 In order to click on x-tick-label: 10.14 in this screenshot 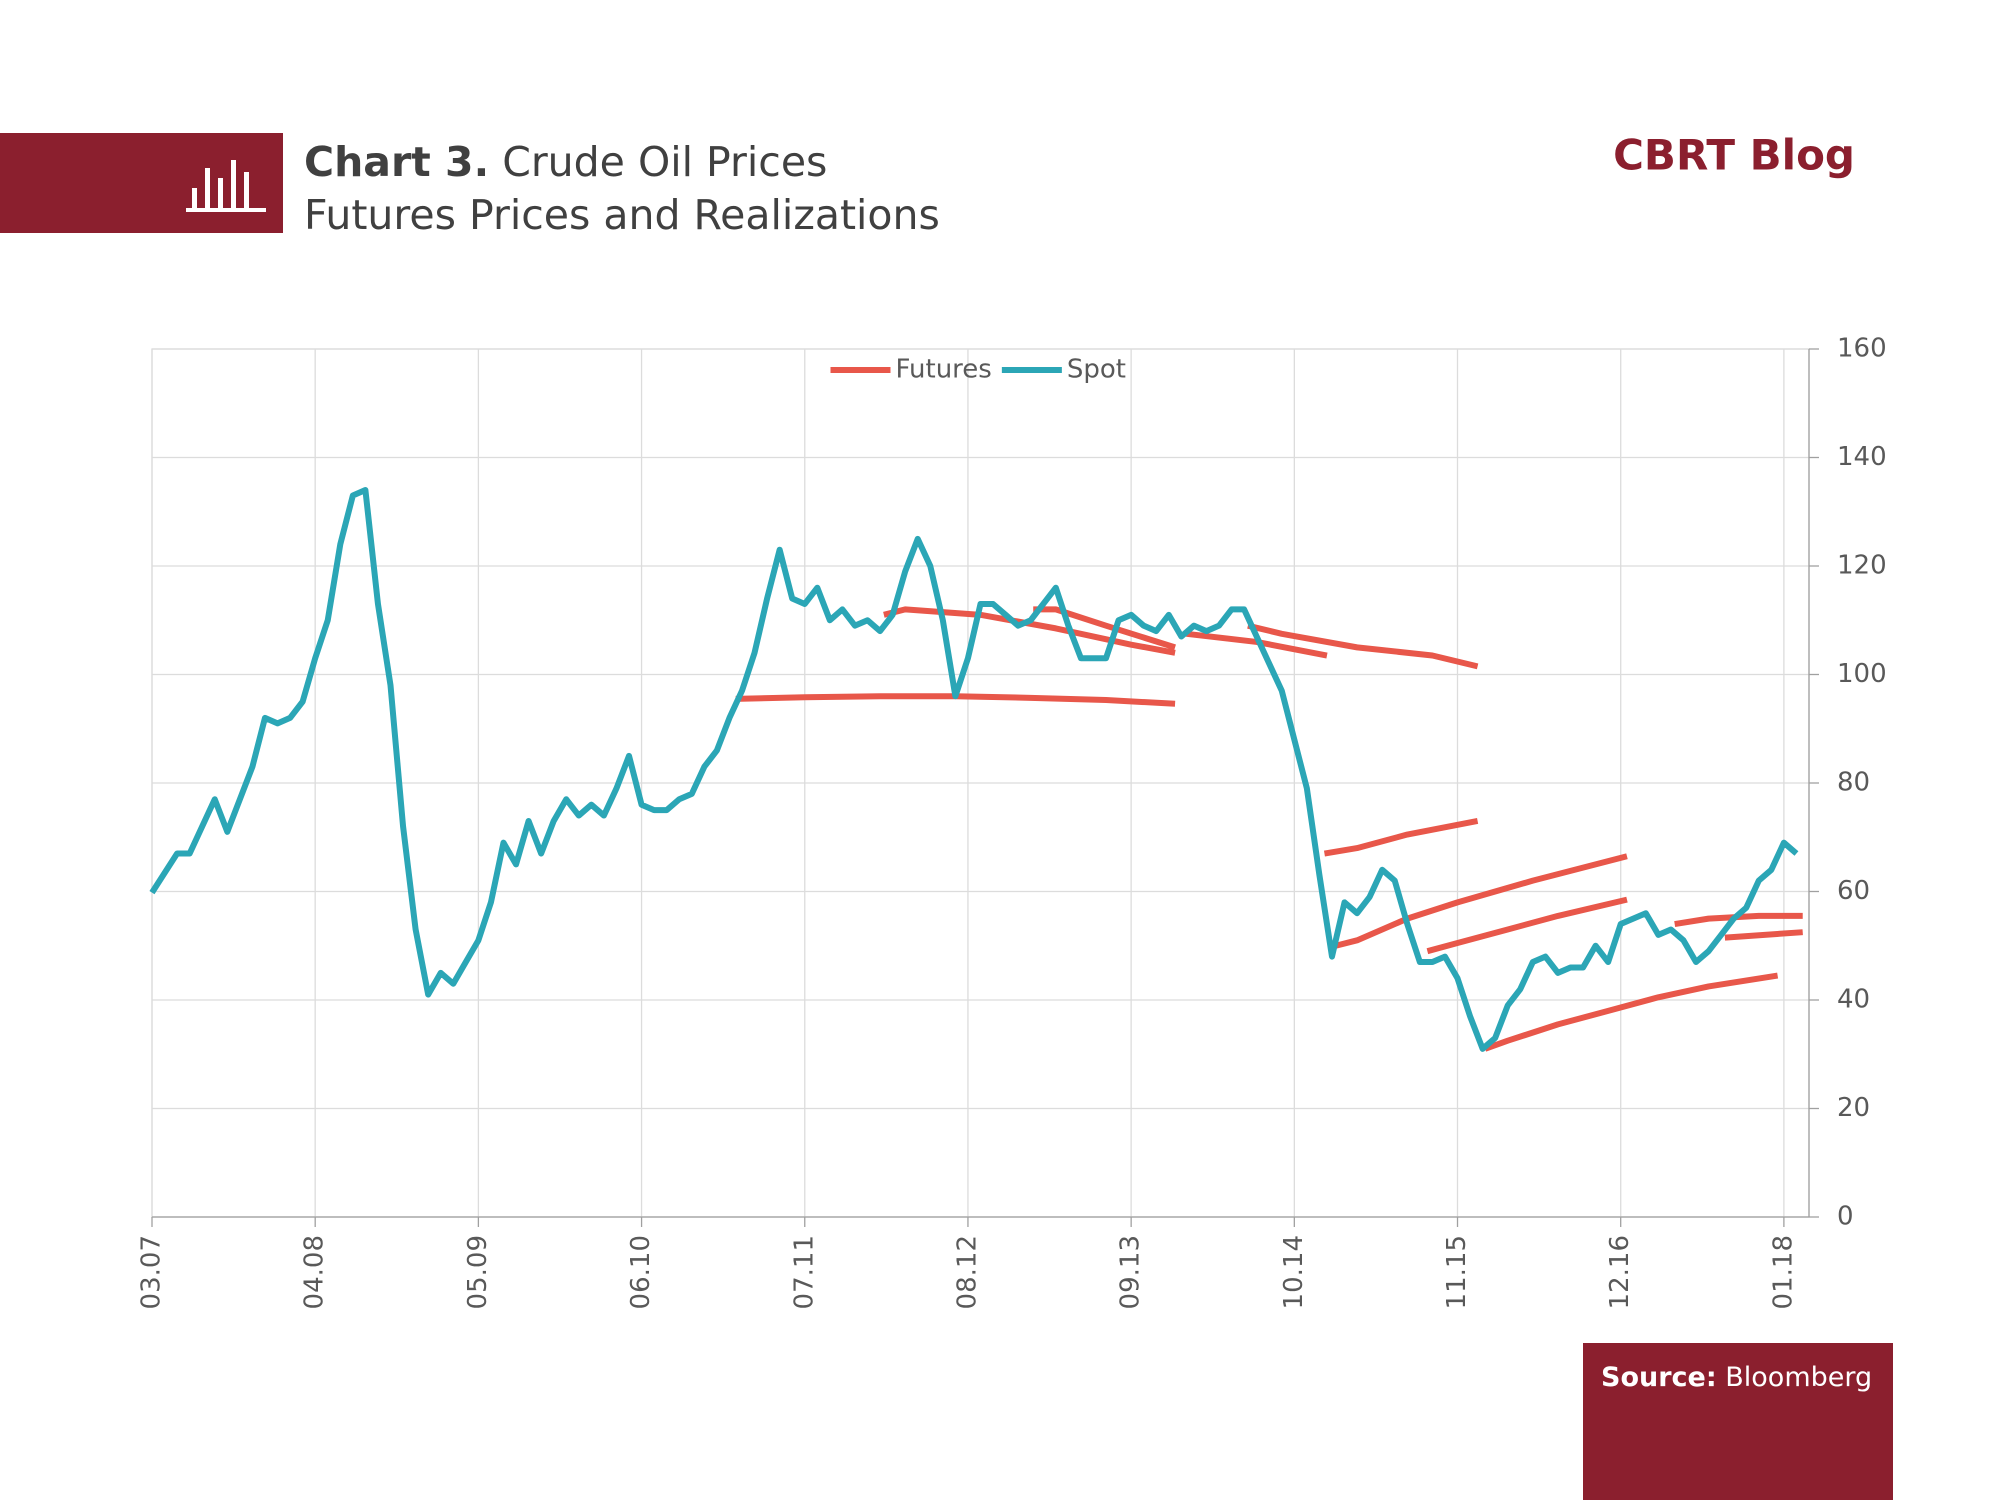, I will do `click(1294, 1272)`.